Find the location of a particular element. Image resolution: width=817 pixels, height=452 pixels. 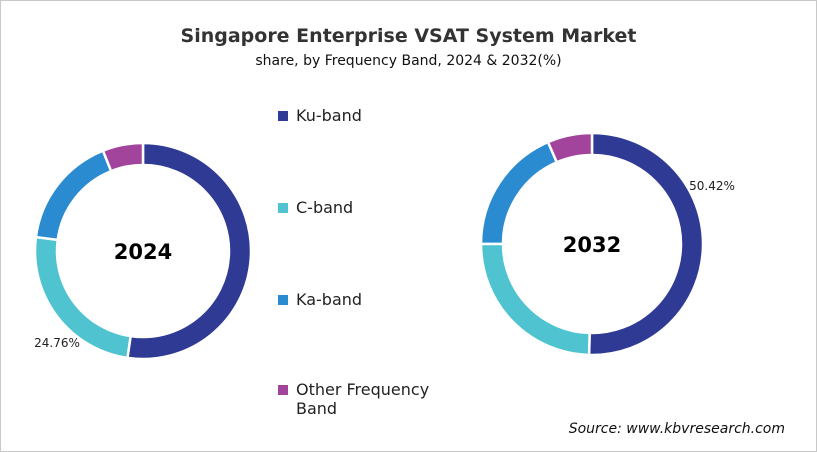

donut-center-label: 2024 is located at coordinates (143, 252).